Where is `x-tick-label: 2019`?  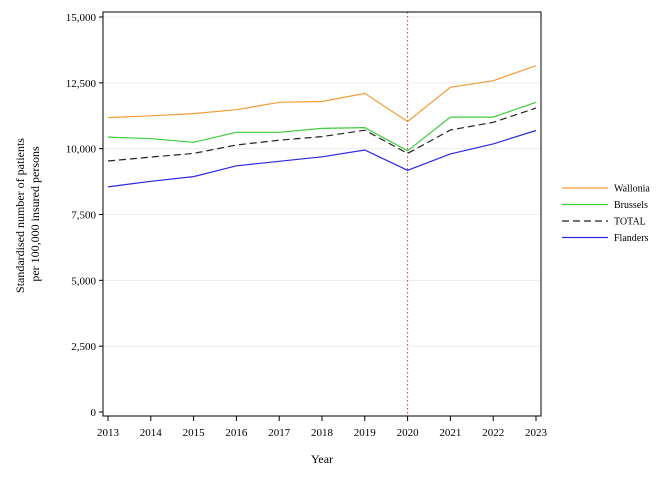
x-tick-label: 2019 is located at coordinates (365, 433).